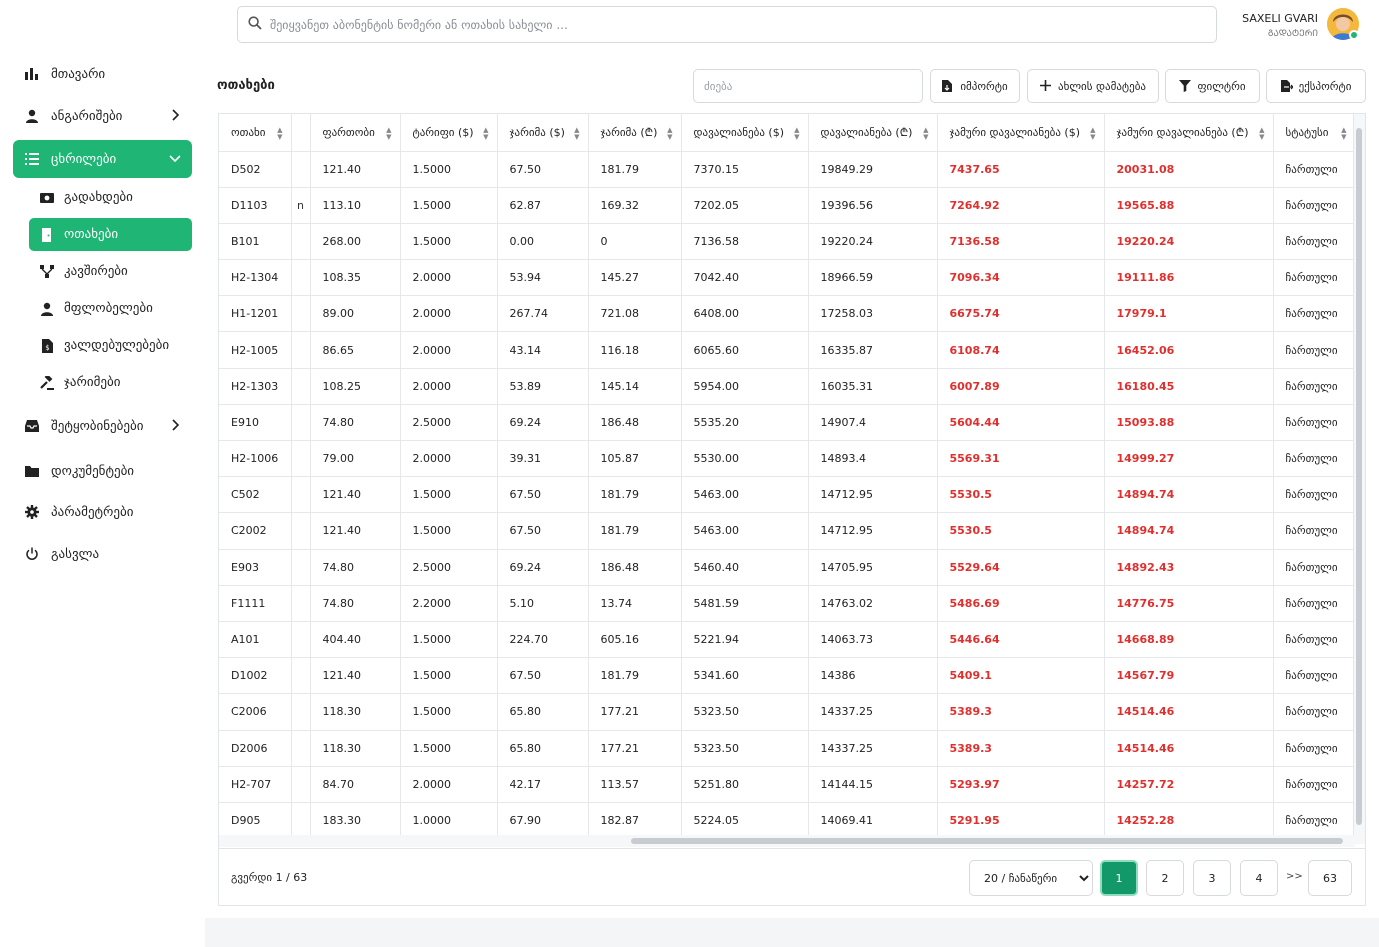 The width and height of the screenshot is (1379, 947). What do you see at coordinates (110, 271) in the screenshot?
I see `sidebar-subitem-connections: კავშირები` at bounding box center [110, 271].